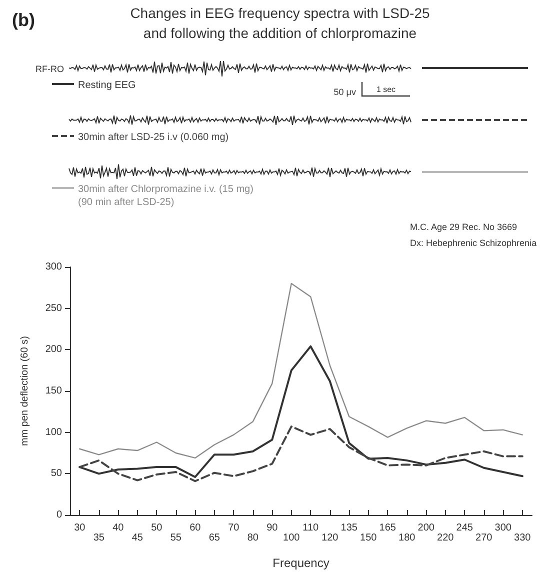 The width and height of the screenshot is (554, 577). What do you see at coordinates (176, 538) in the screenshot?
I see `x-tick-label: 55` at bounding box center [176, 538].